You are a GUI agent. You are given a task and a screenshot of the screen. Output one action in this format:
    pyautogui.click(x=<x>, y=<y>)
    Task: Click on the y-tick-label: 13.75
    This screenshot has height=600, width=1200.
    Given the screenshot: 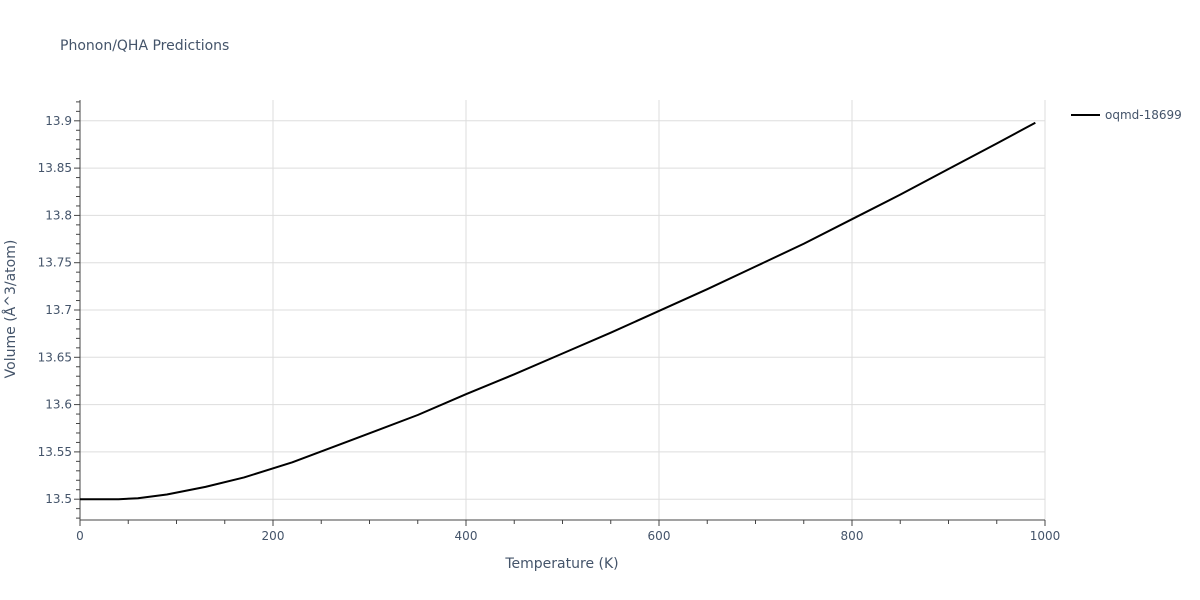 What is the action you would take?
    pyautogui.click(x=55, y=263)
    